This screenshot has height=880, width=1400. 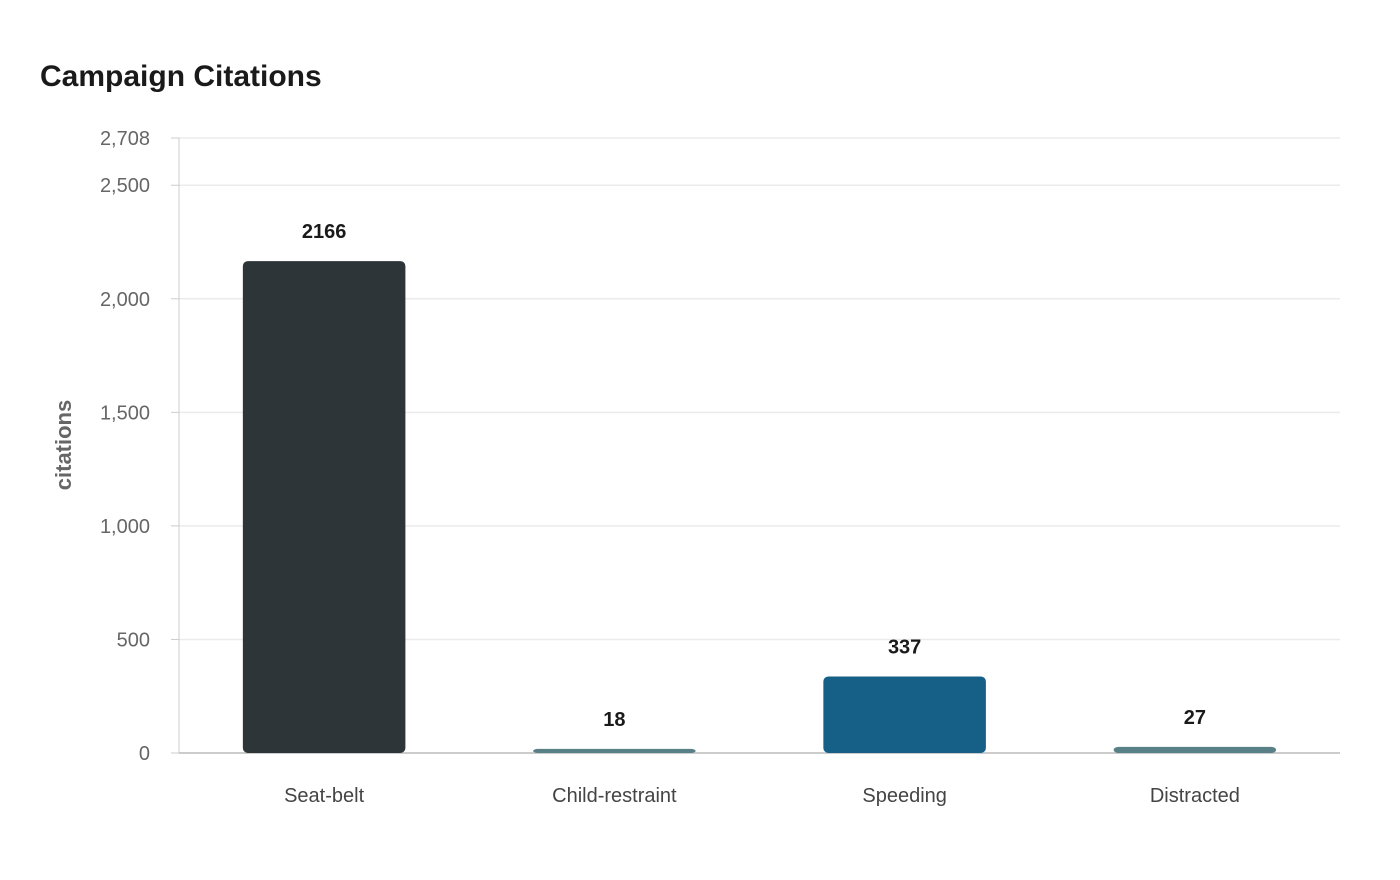 I want to click on y-axis-ticks: 0 500 1,000 1,500 2,000 2,500 2,708, so click(x=139, y=446).